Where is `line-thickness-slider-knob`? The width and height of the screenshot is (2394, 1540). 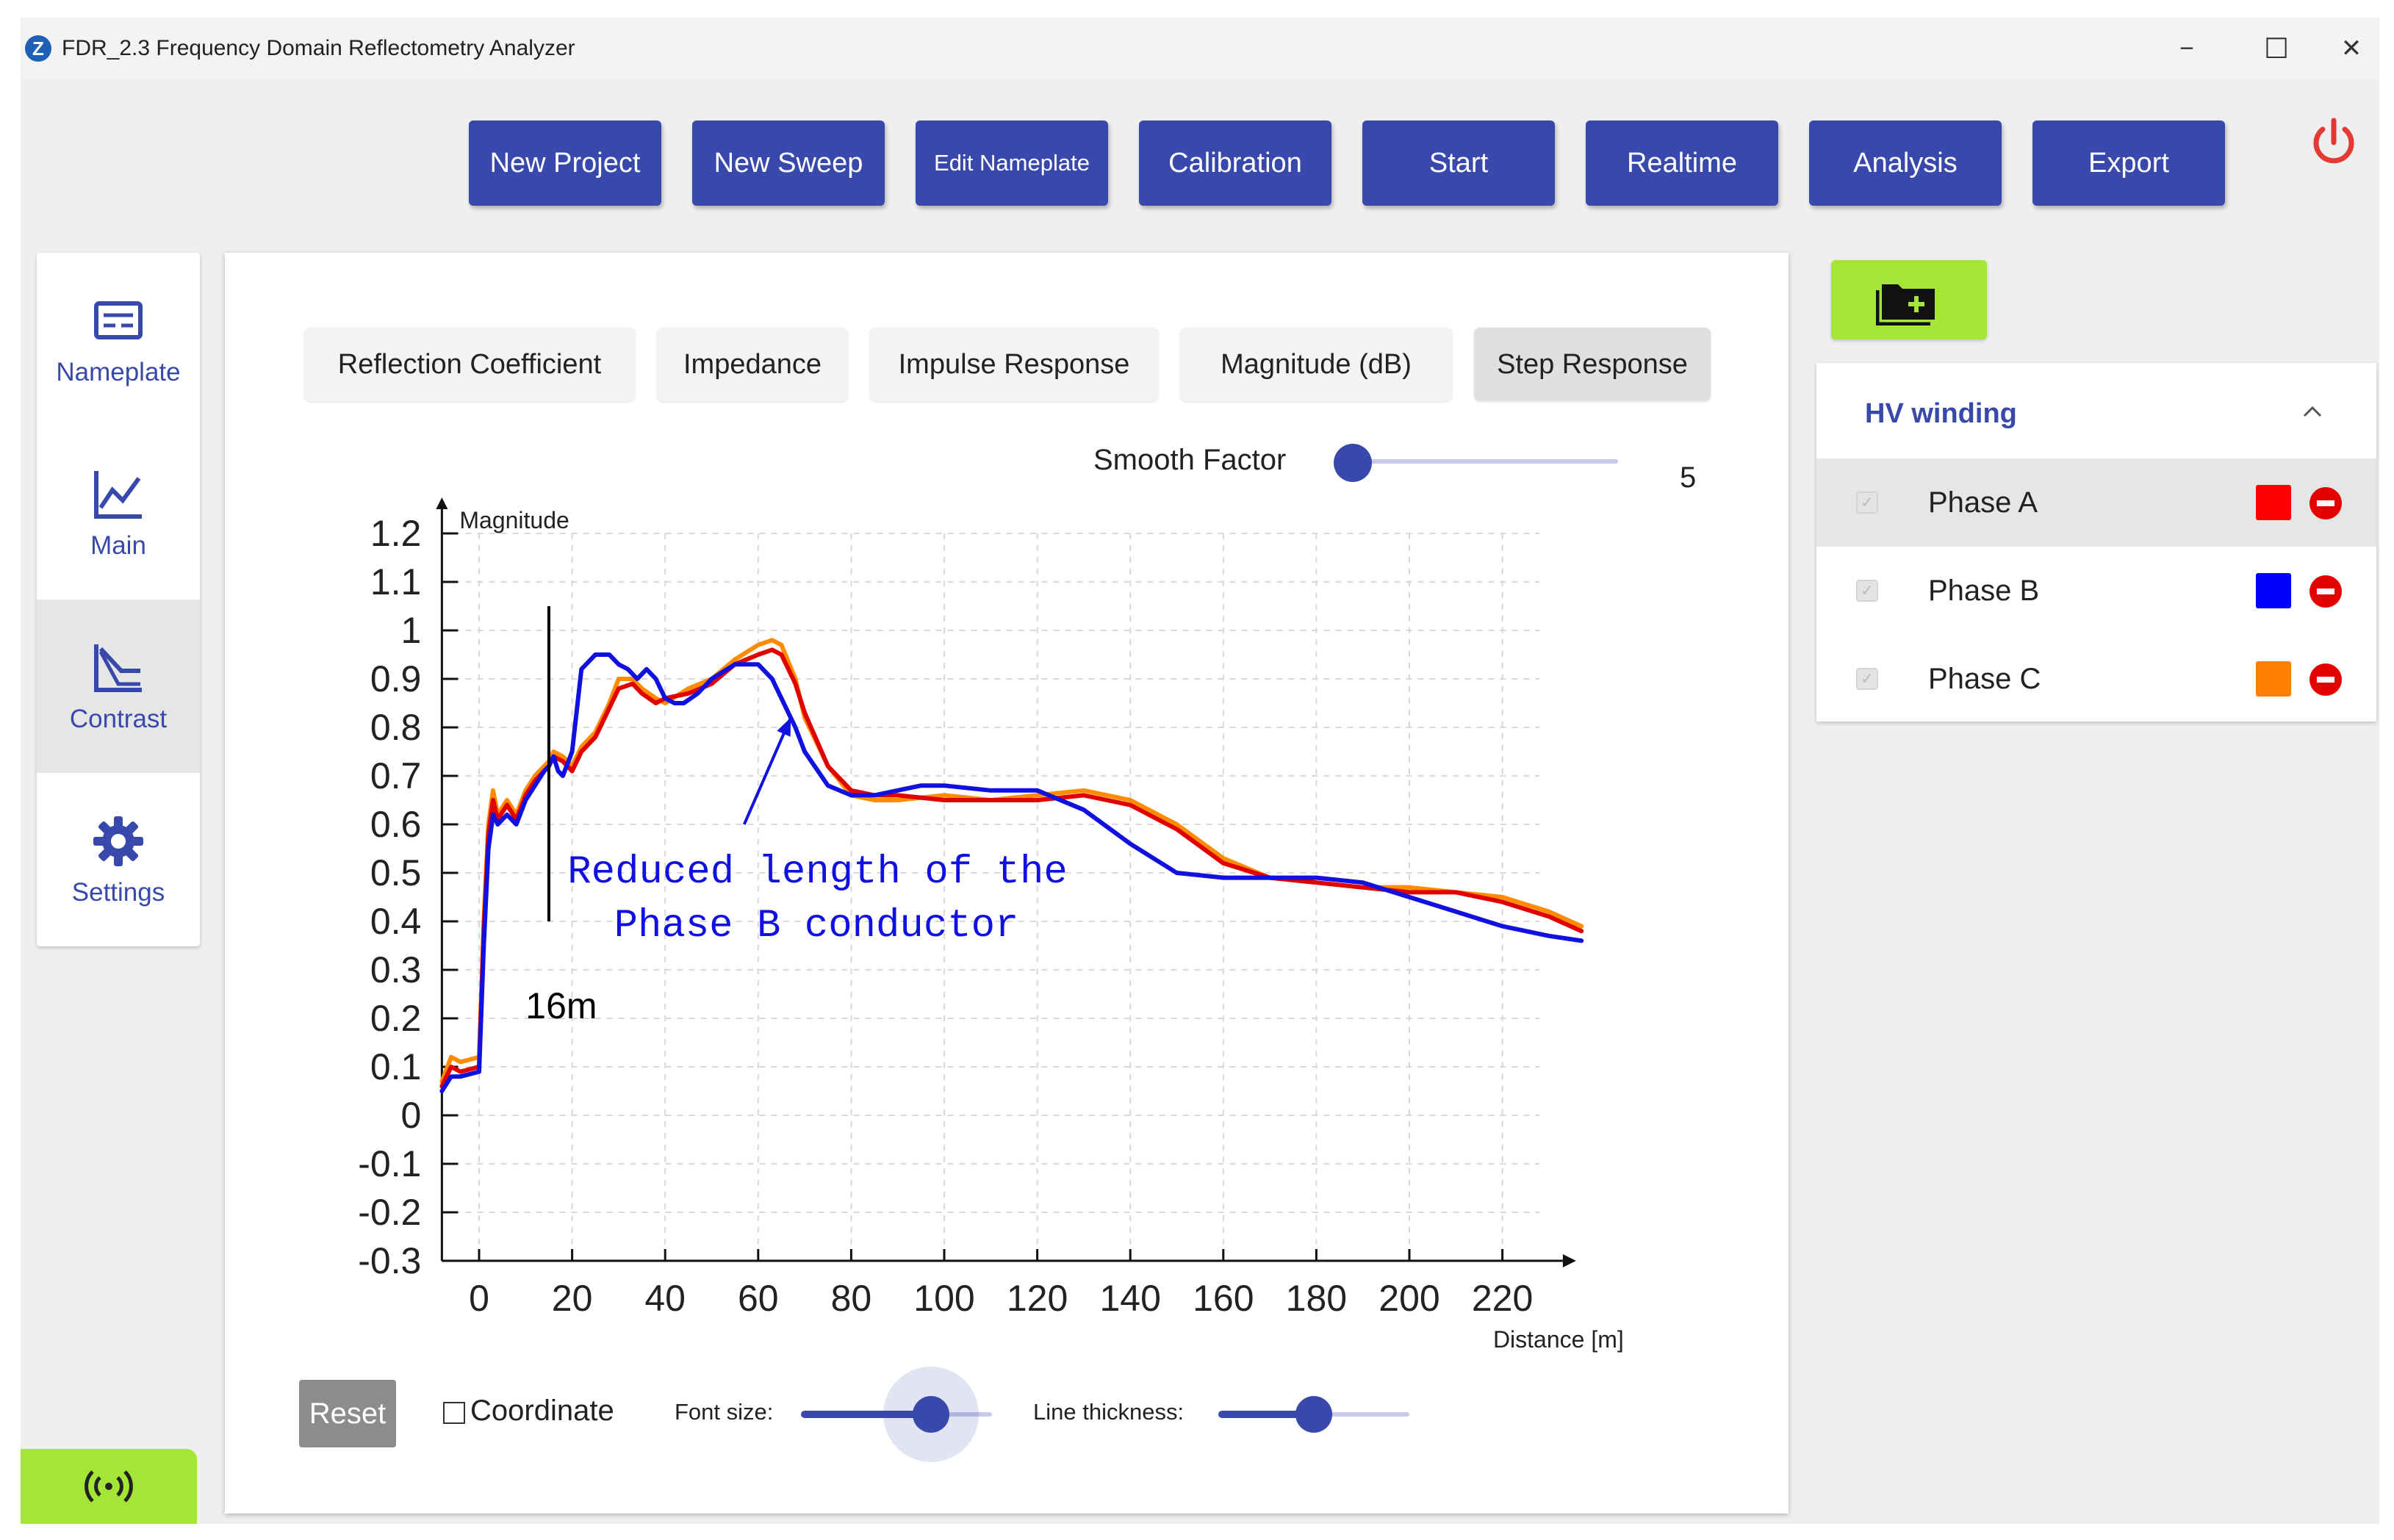
line-thickness-slider-knob is located at coordinates (1313, 1414).